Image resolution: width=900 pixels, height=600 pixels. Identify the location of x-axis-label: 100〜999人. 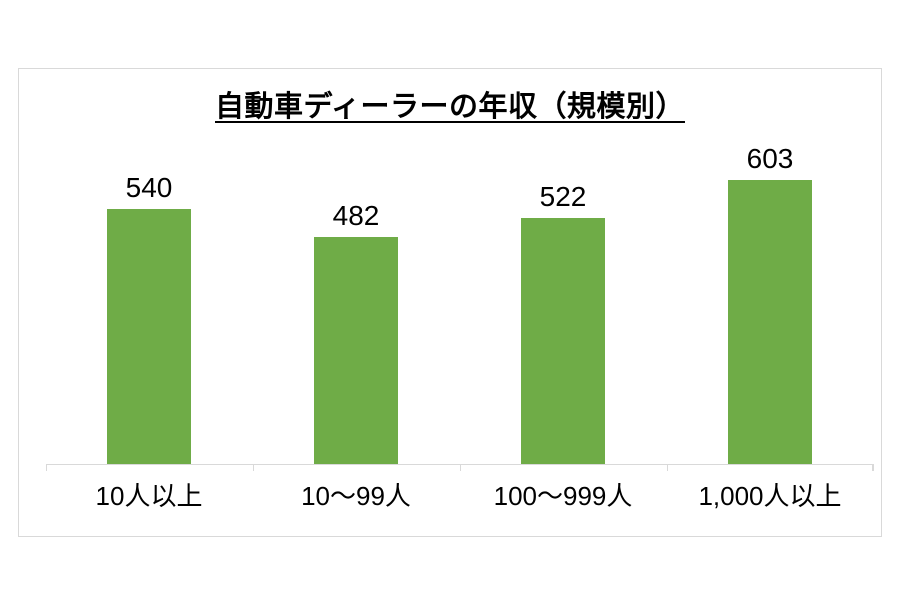
(563, 496).